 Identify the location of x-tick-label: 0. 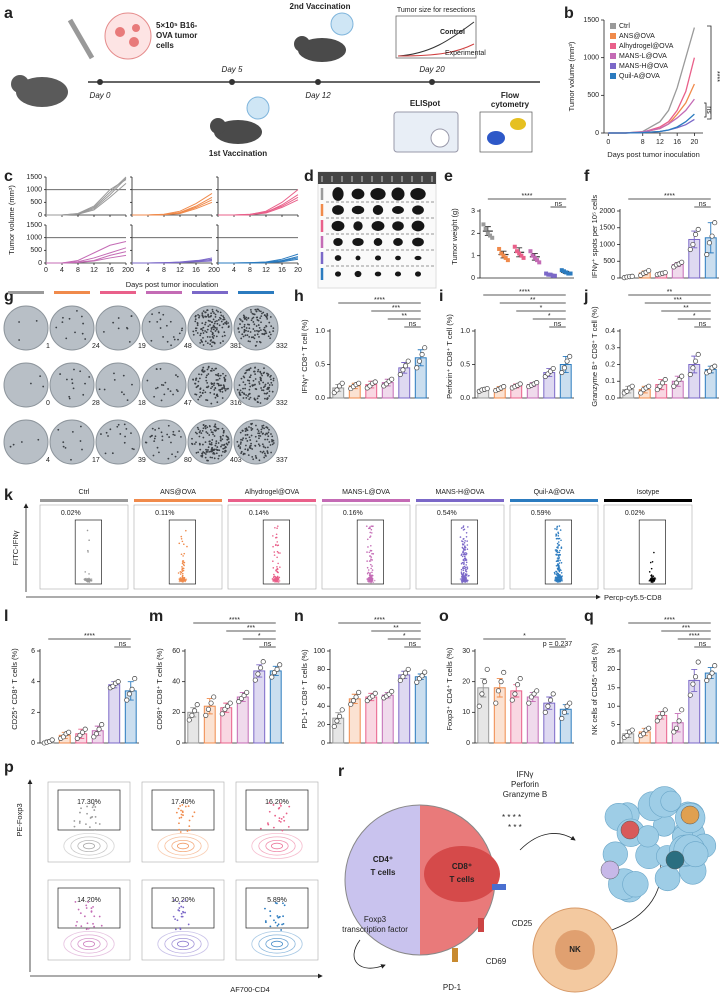
(132, 270).